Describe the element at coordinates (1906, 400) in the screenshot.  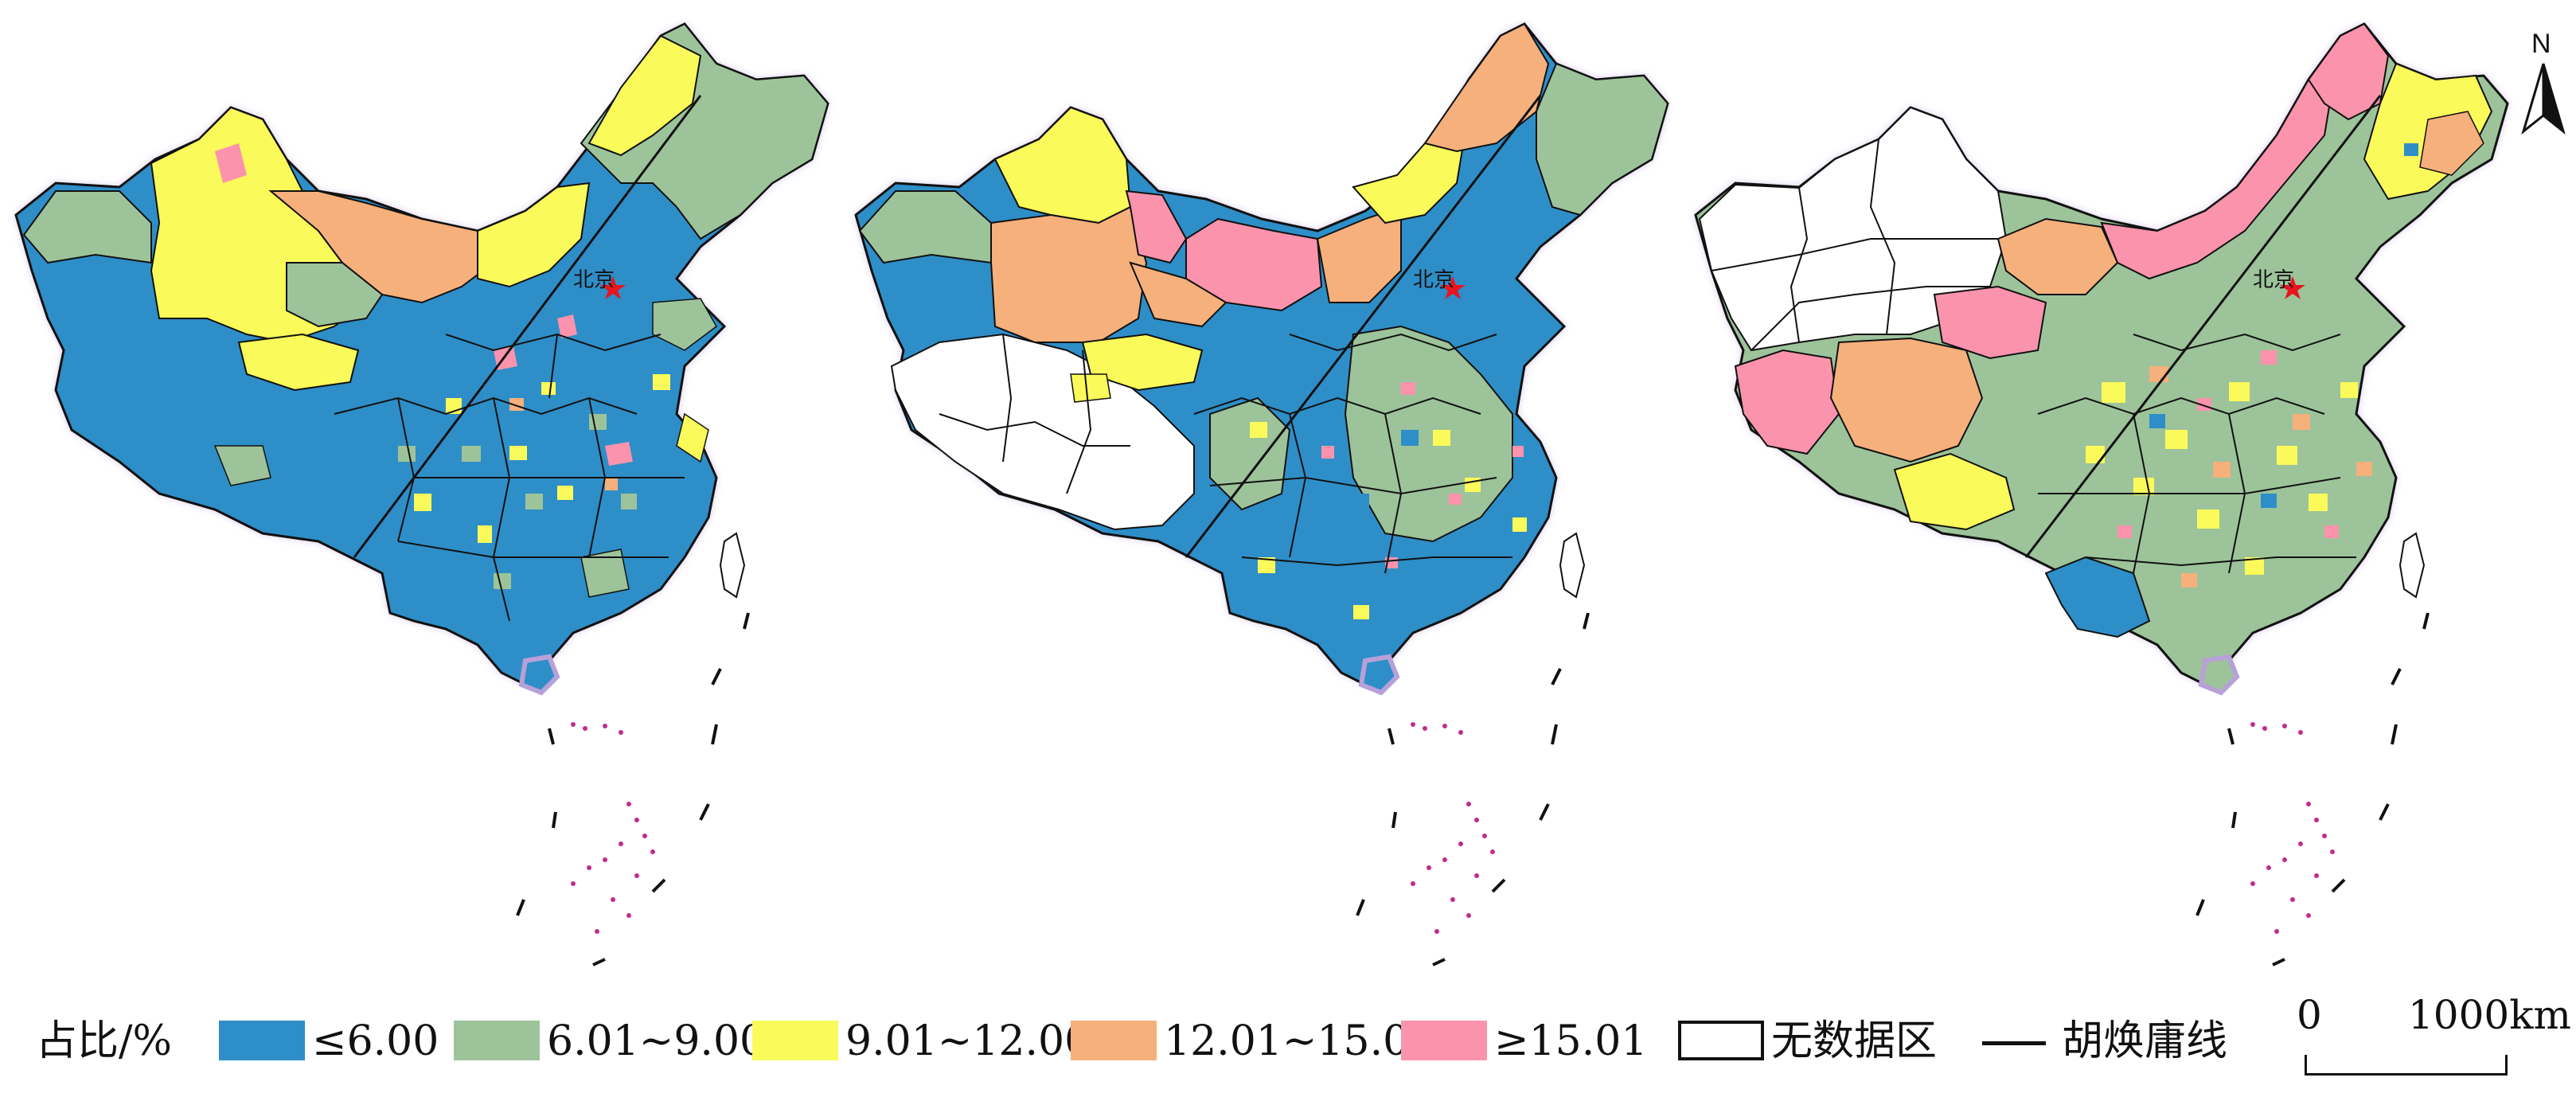
I see `region-tibet-orange` at that location.